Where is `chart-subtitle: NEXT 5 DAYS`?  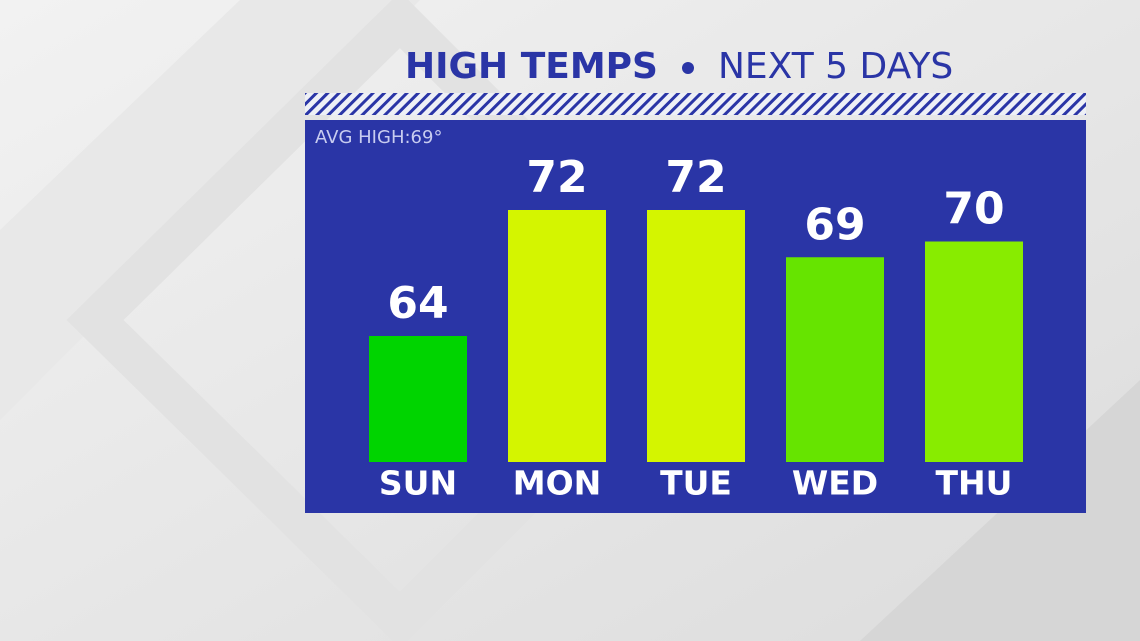
chart-subtitle: NEXT 5 DAYS is located at coordinates (835, 66).